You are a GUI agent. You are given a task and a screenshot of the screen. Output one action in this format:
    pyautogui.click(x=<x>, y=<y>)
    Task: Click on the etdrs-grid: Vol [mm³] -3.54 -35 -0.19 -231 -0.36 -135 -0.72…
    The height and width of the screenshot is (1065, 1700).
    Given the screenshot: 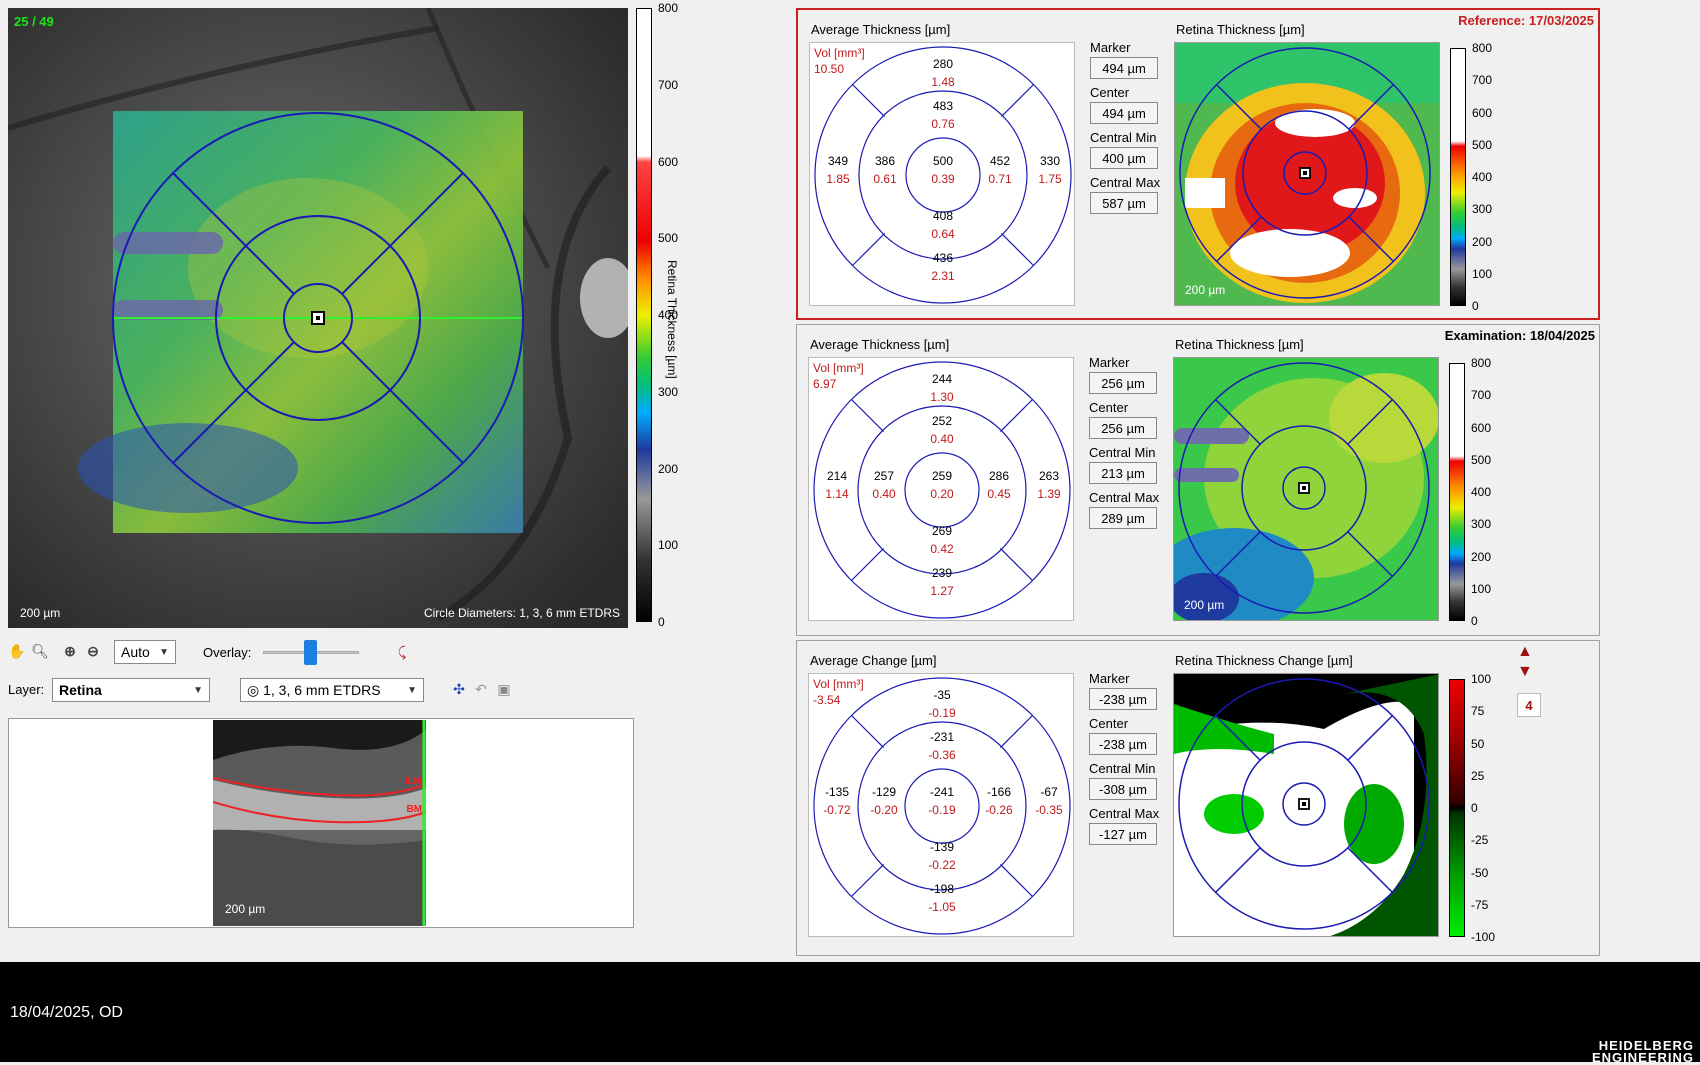 What is the action you would take?
    pyautogui.click(x=941, y=805)
    